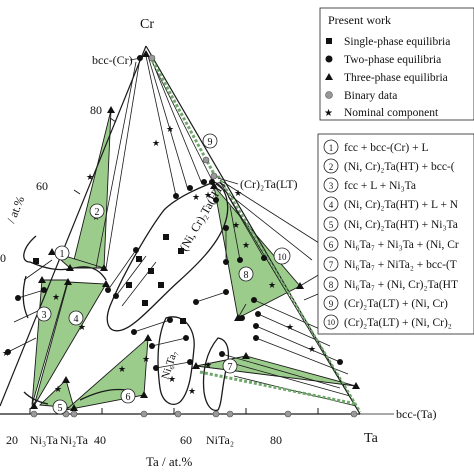  What do you see at coordinates (74, 440) in the screenshot?
I see `ni2ta-label: Ni₂Ta` at bounding box center [74, 440].